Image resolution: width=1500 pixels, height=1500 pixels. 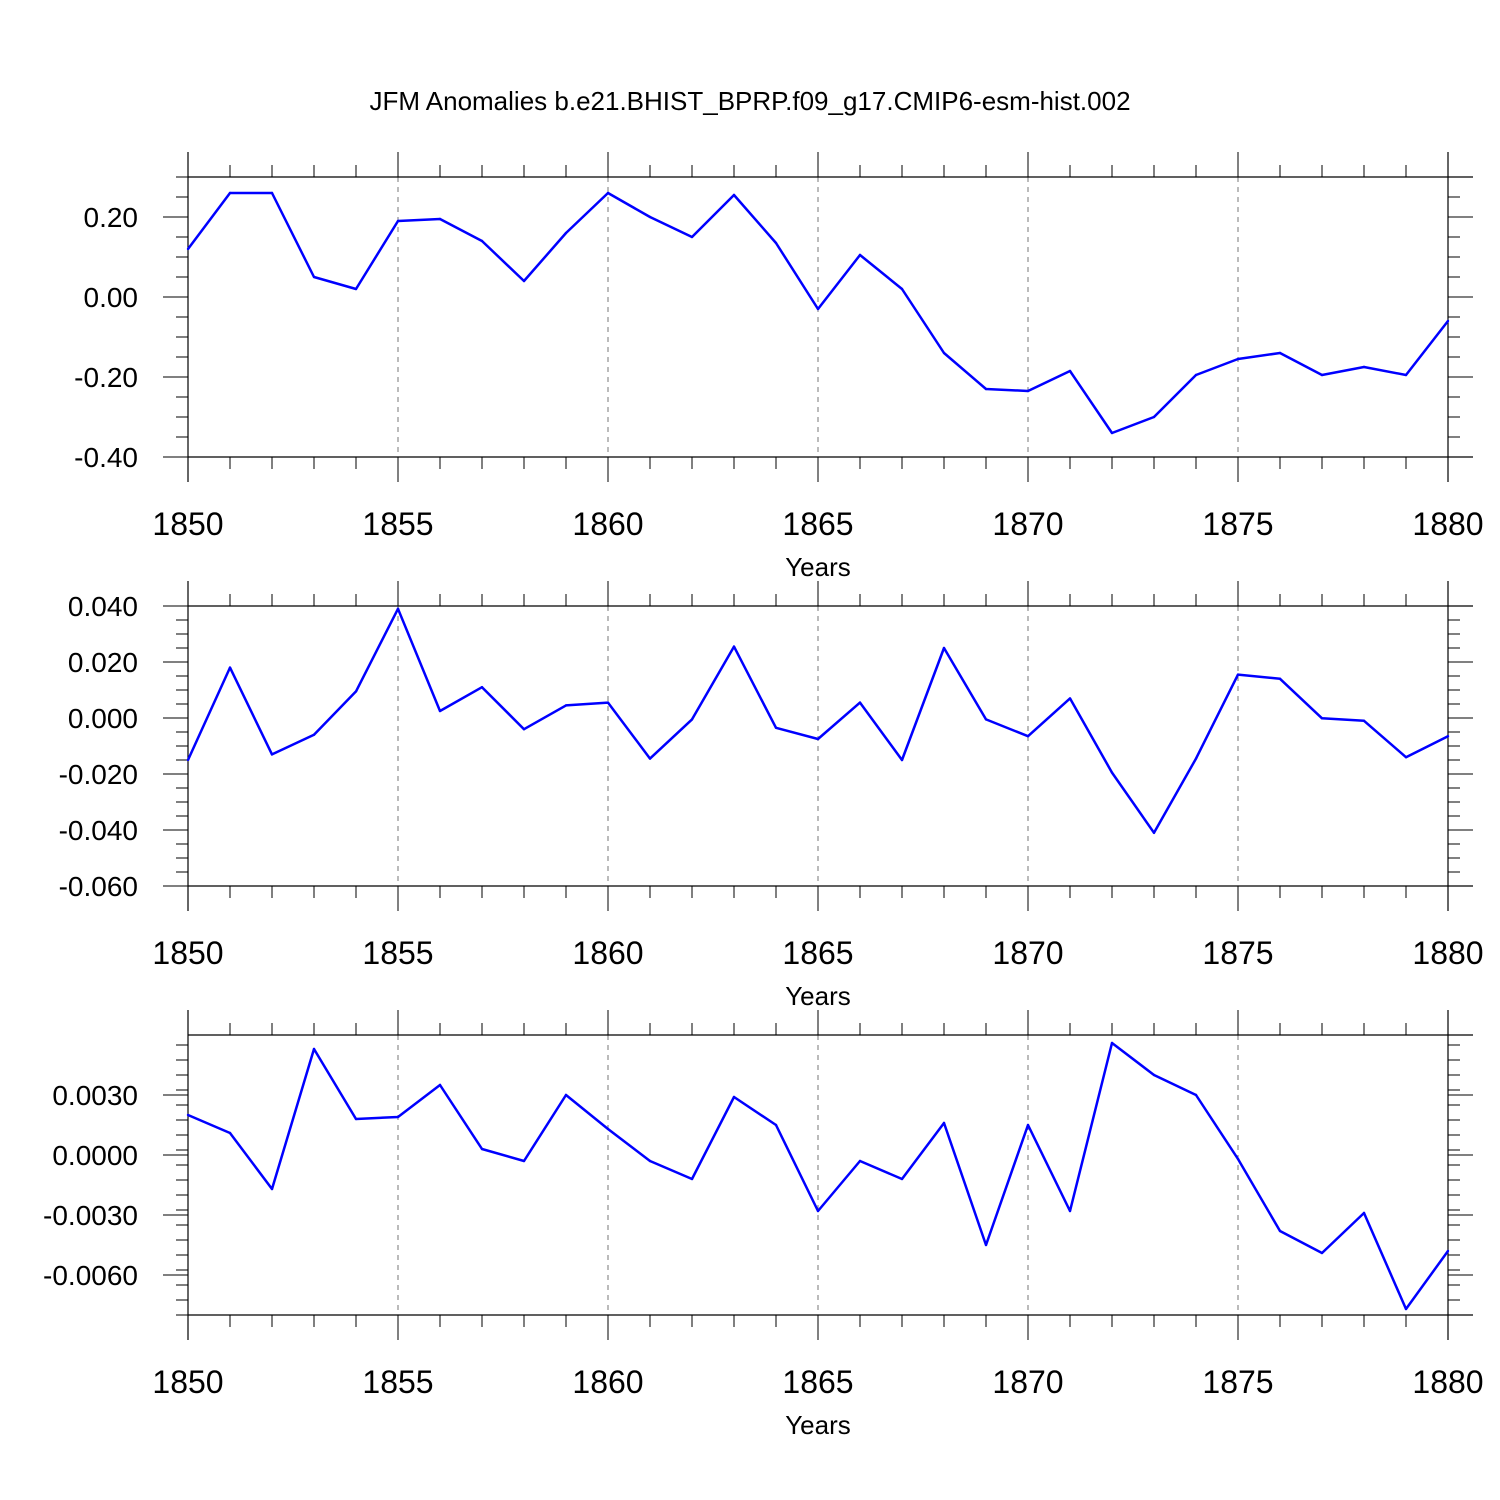 I want to click on y-tick-label: -0.060, so click(x=98, y=886).